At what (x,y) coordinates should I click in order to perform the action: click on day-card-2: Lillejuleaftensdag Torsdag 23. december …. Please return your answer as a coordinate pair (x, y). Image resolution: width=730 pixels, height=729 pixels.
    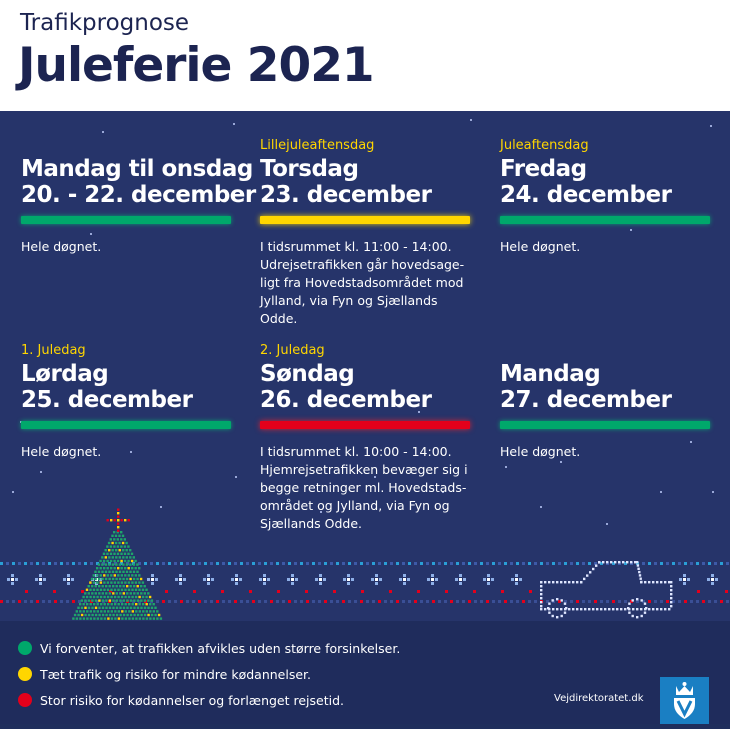
    Looking at the image, I should click on (366, 233).